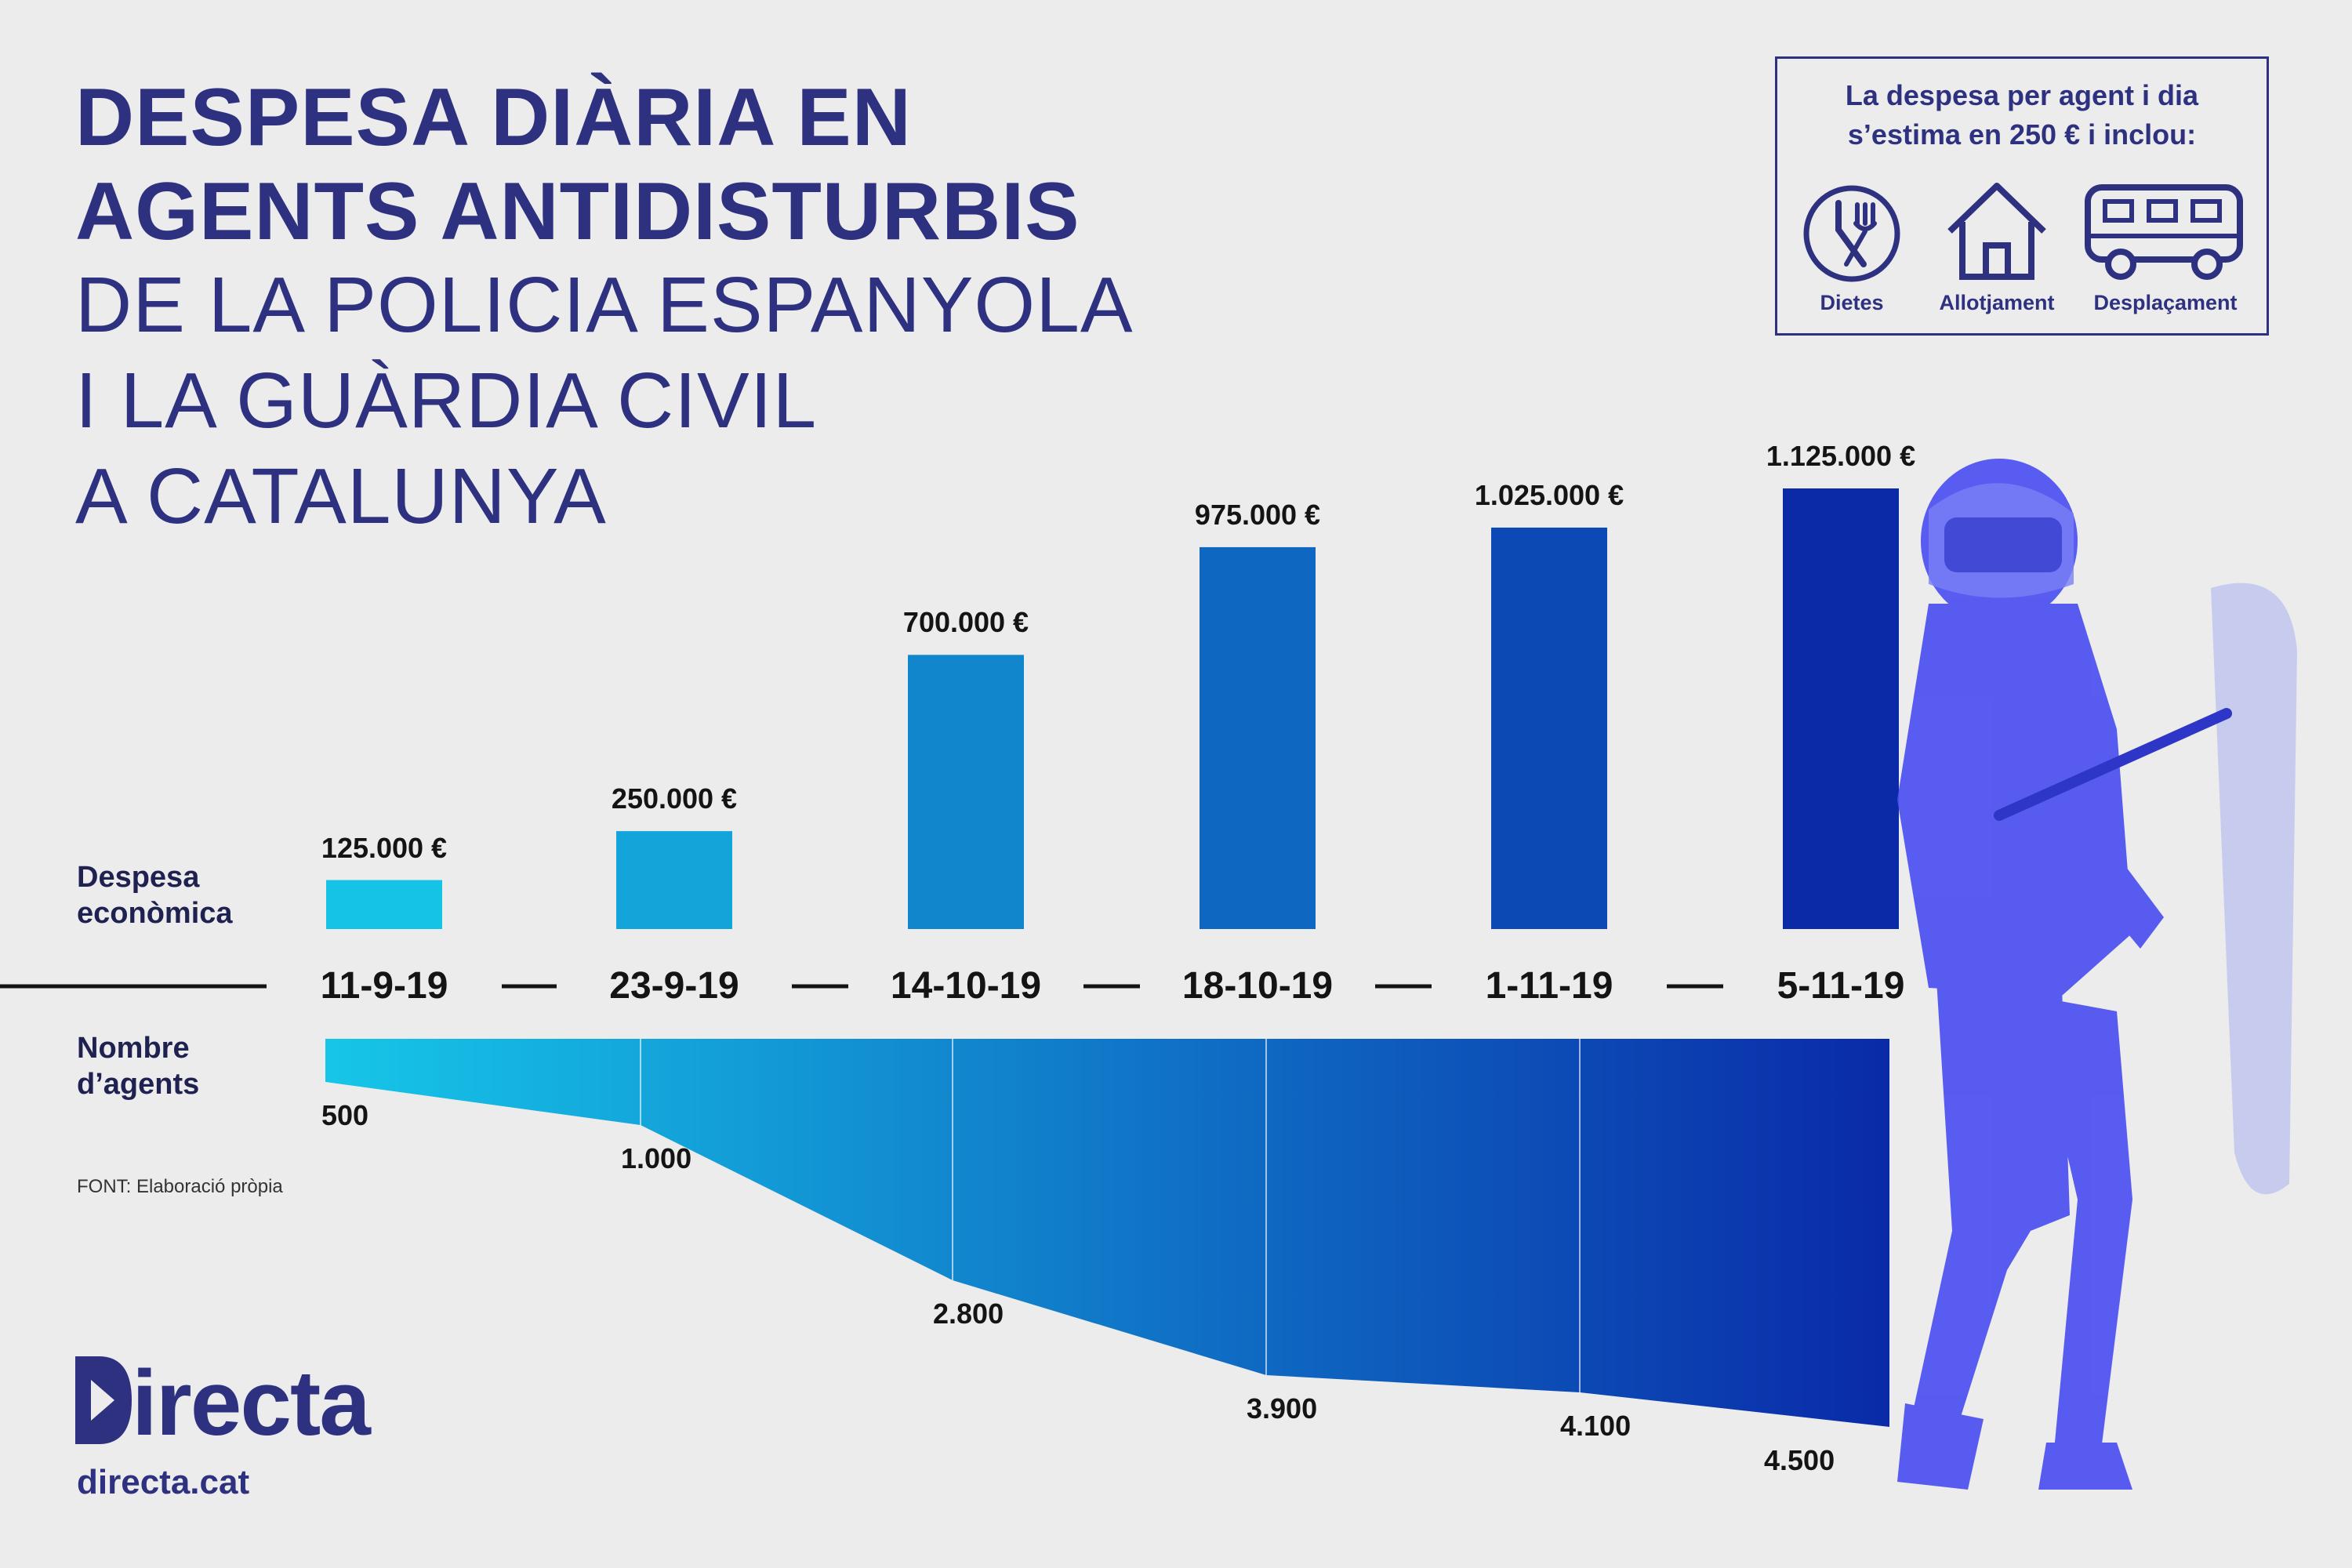 This screenshot has height=1568, width=2352. What do you see at coordinates (1596, 1426) in the screenshot?
I see `agents-value-label-5: 4.100` at bounding box center [1596, 1426].